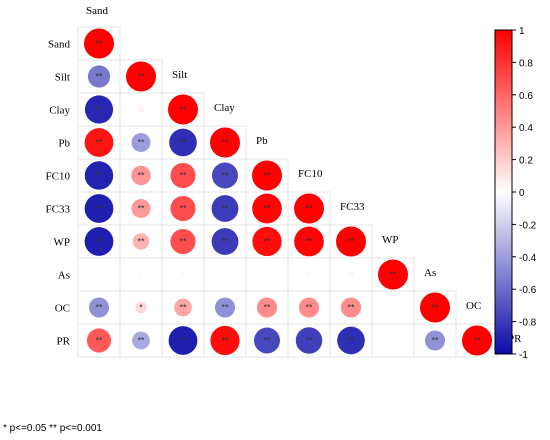 The image size is (550, 440). What do you see at coordinates (526, 161) in the screenshot?
I see `colorbar-tick-label: 0.2` at bounding box center [526, 161].